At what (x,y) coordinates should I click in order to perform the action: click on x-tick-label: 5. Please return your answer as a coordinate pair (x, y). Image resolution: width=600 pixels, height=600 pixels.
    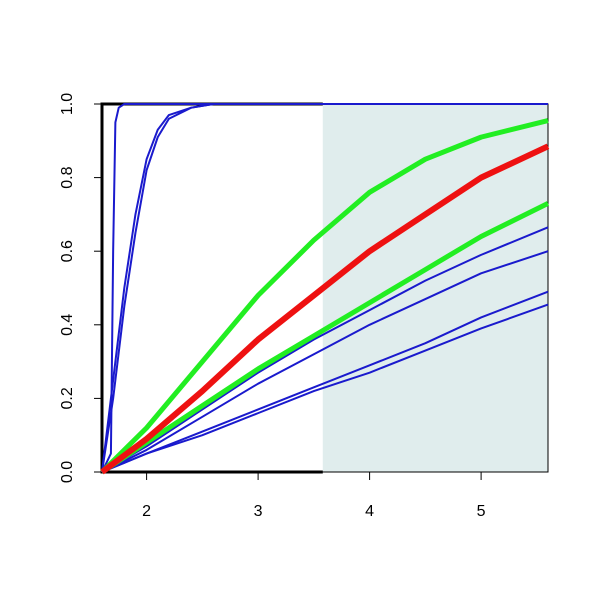
    Looking at the image, I should click on (481, 511).